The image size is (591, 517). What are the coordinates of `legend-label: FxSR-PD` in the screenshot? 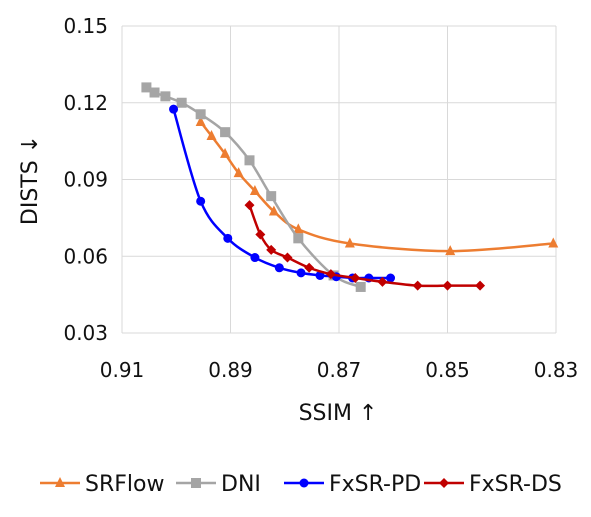 It's located at (375, 484).